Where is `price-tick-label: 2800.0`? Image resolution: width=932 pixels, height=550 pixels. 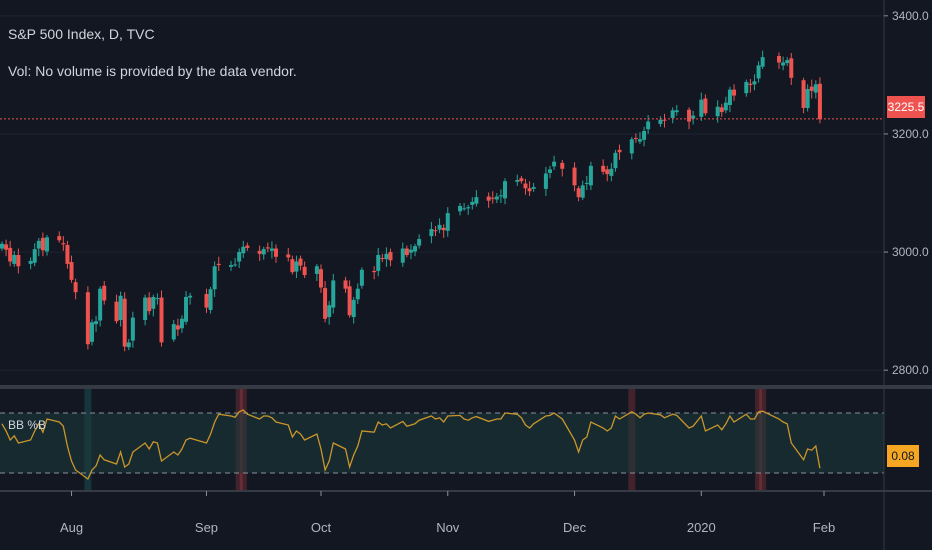
price-tick-label: 2800.0 is located at coordinates (910, 370).